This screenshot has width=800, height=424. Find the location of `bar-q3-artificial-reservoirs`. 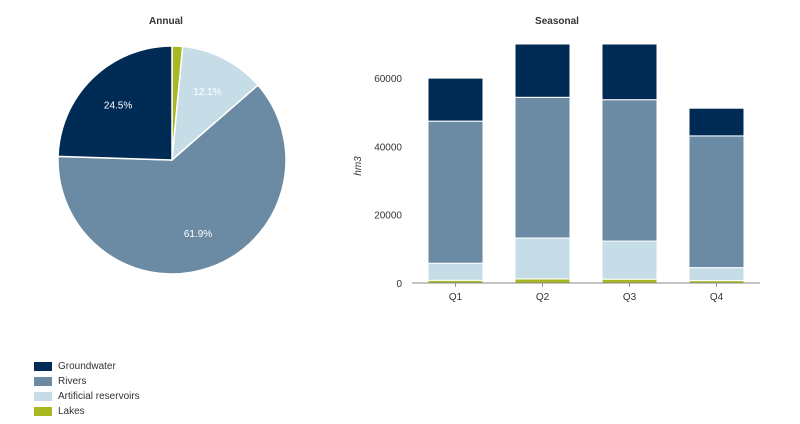

bar-q3-artificial-reservoirs is located at coordinates (629, 260).